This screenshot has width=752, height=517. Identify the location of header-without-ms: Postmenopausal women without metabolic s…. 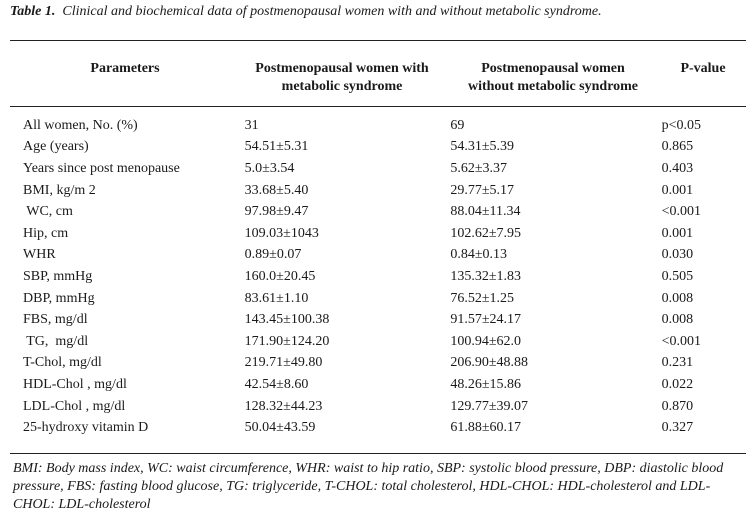
(553, 77).